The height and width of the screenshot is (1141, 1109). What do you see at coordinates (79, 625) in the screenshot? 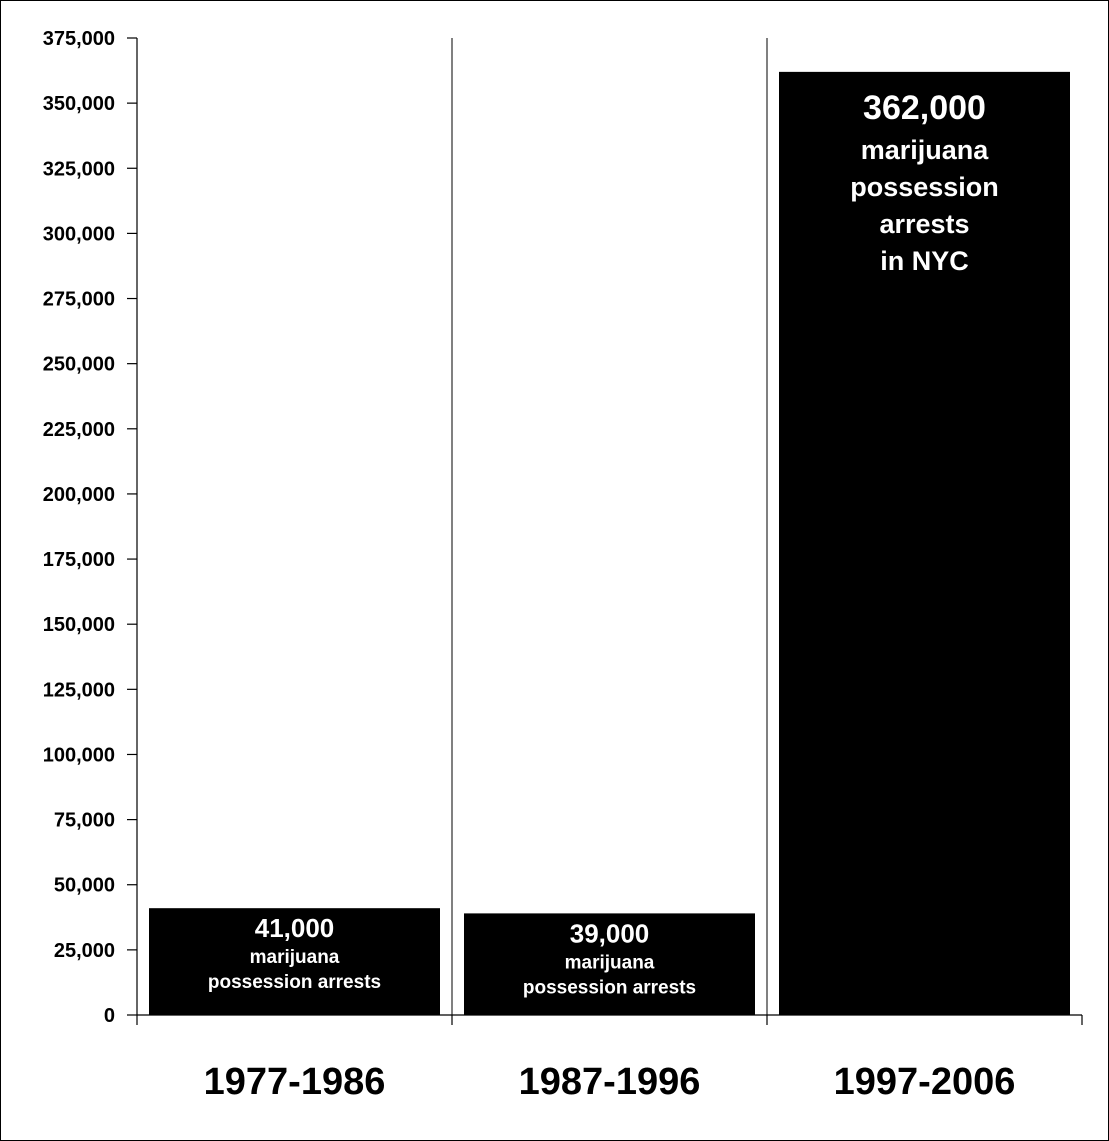
I see `y-tick-label: 150,000` at bounding box center [79, 625].